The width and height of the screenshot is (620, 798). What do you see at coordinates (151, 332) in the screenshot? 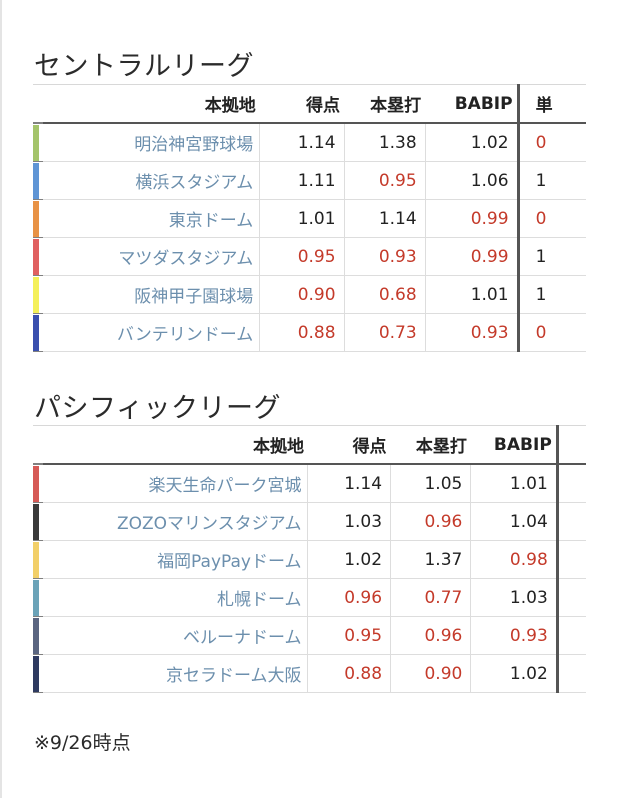
I see `venue-name-link: バンテリンドーム` at bounding box center [151, 332].